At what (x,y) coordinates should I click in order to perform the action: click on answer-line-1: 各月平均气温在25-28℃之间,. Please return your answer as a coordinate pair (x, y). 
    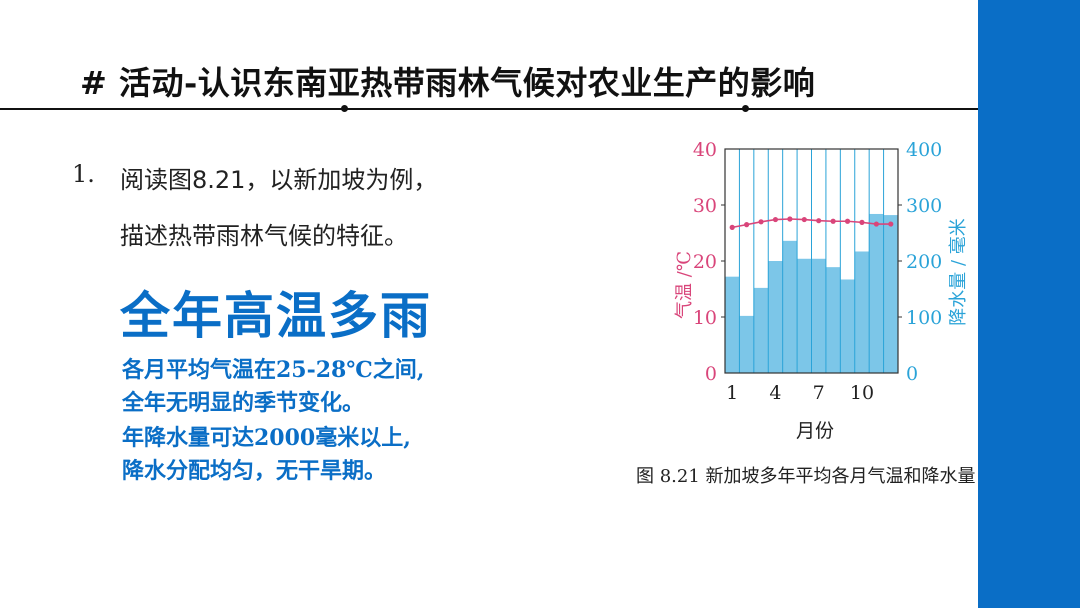
    Looking at the image, I should click on (273, 370).